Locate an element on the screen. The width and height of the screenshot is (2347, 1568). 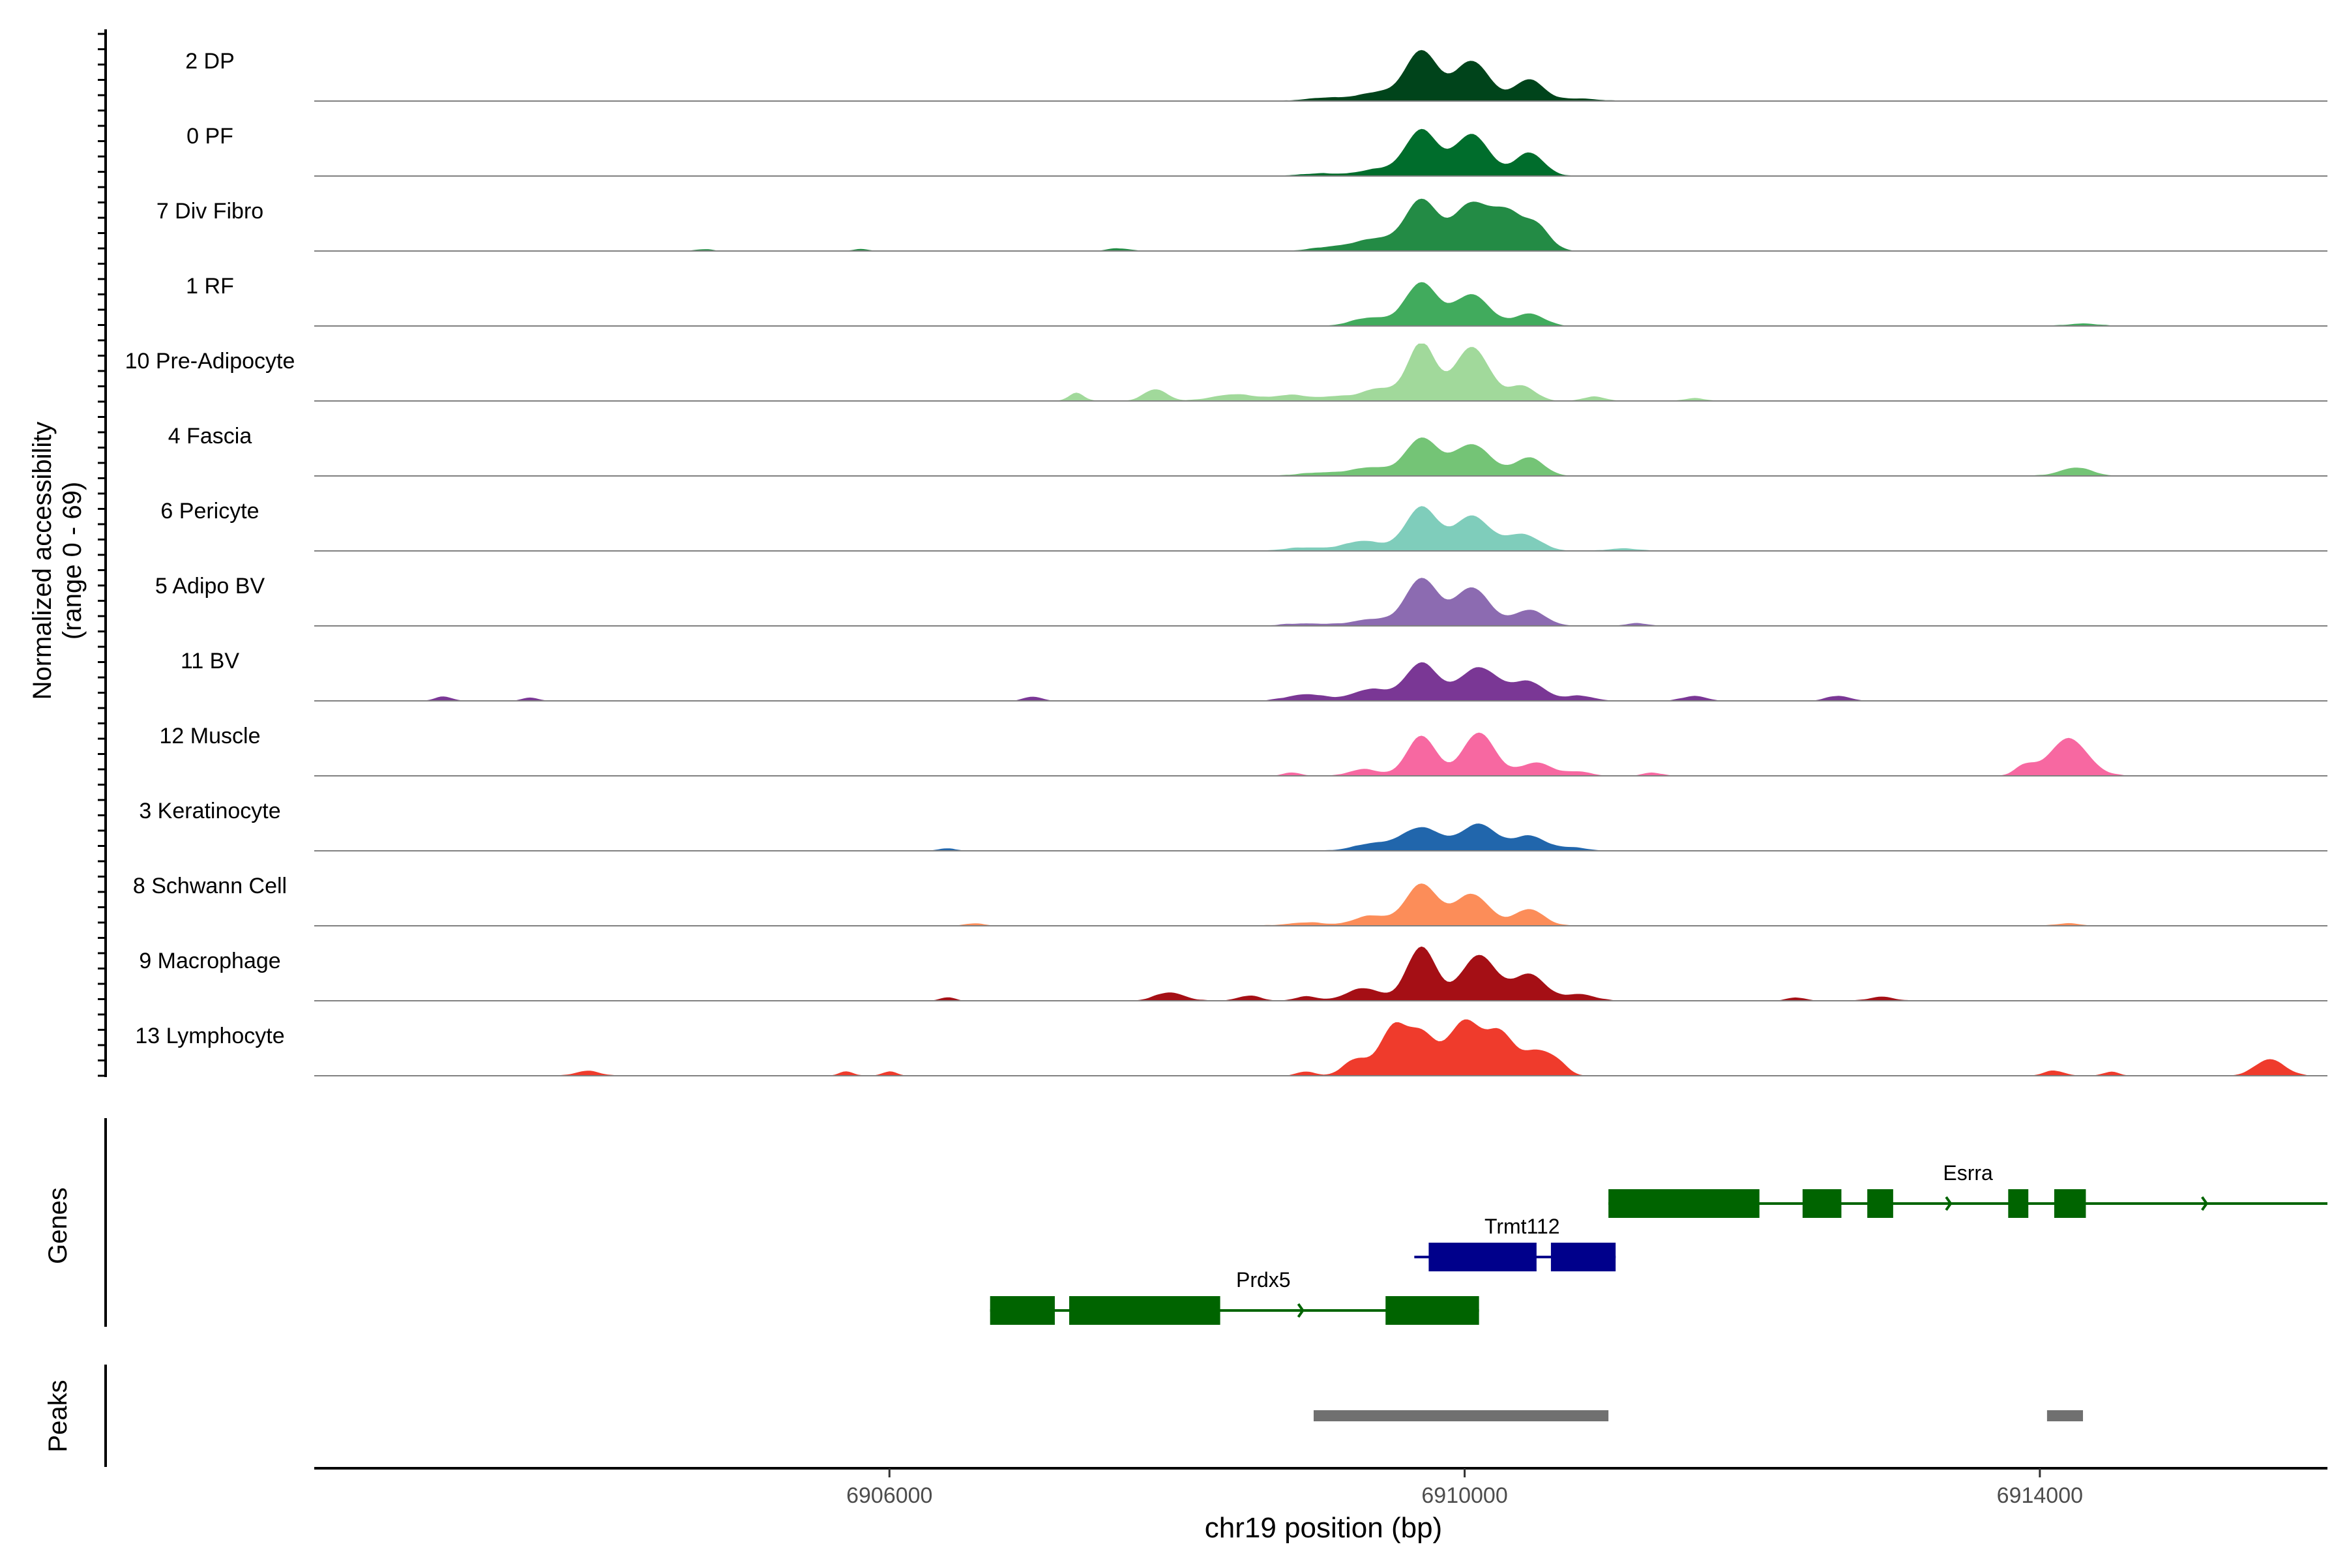
peak-track is located at coordinates (1698, 1416).